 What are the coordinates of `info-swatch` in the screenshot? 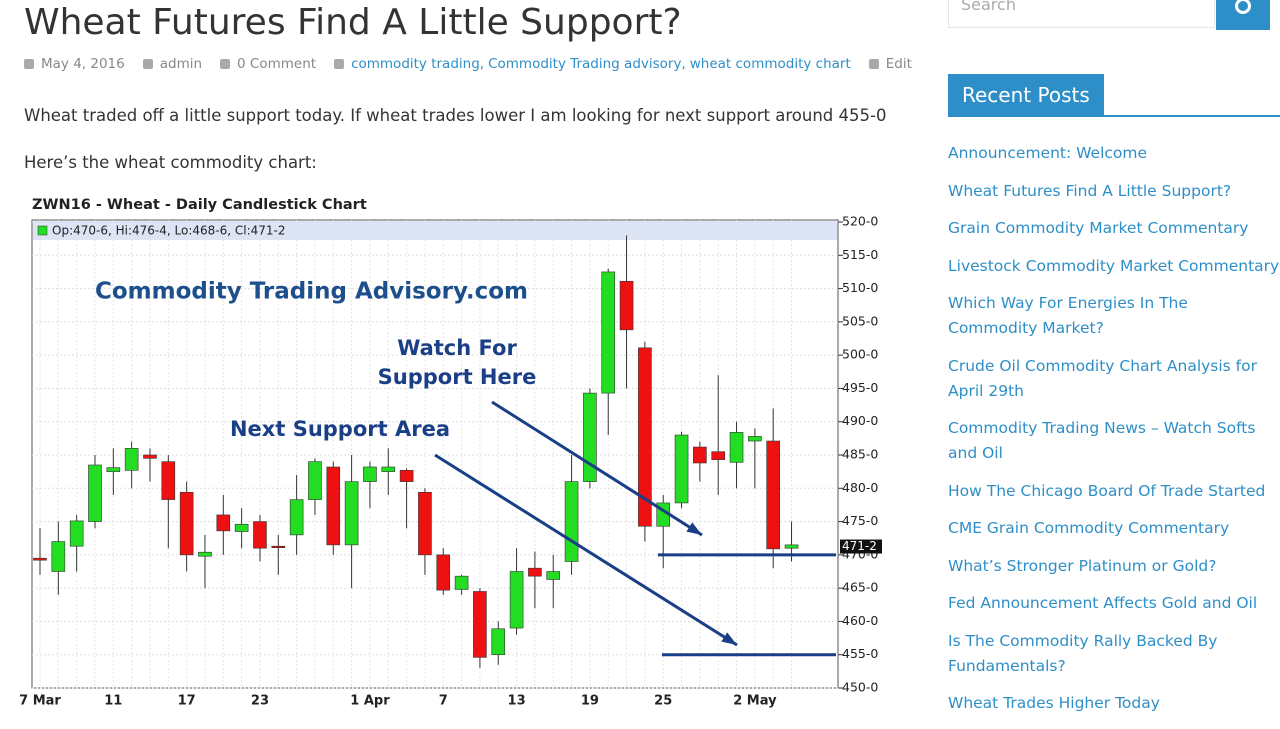 It's located at (42, 230).